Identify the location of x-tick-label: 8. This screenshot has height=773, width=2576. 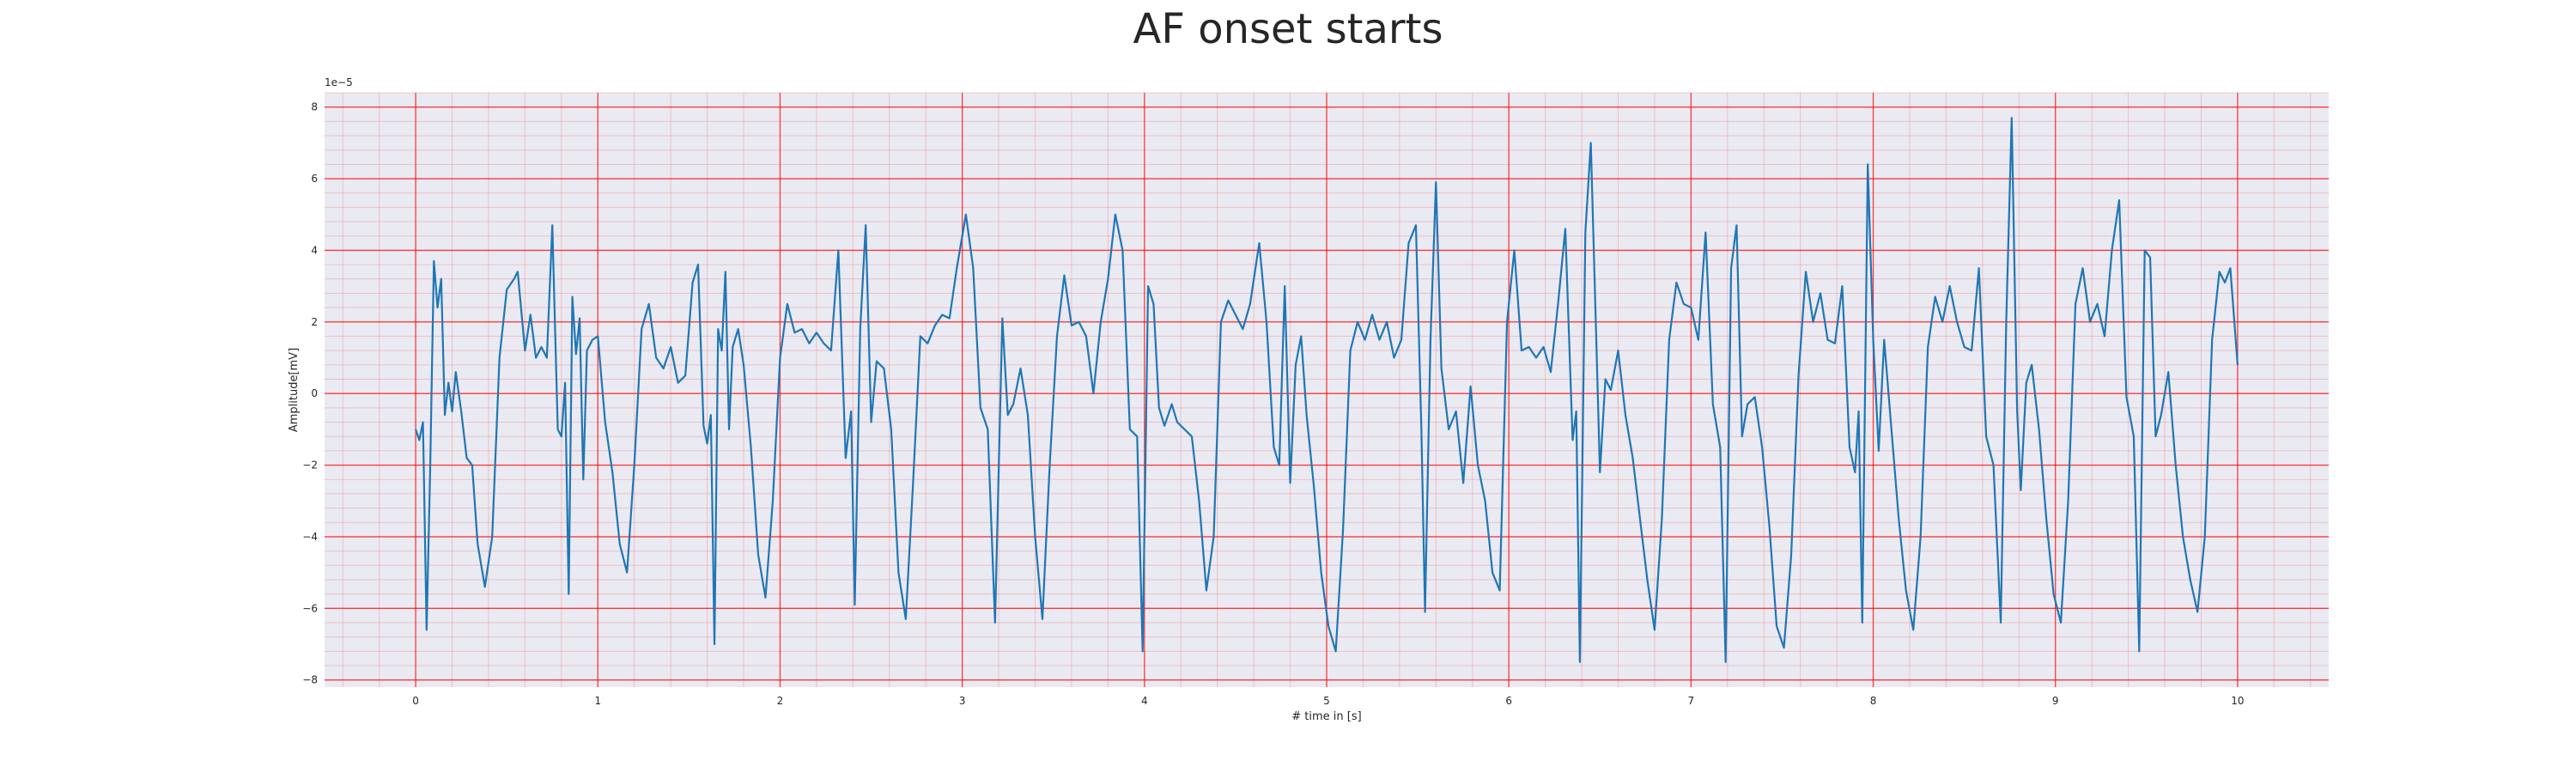
(1873, 701).